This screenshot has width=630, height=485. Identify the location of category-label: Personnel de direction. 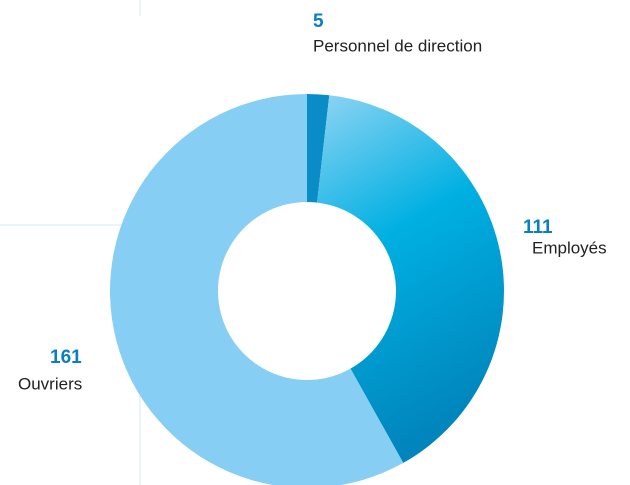
(397, 45).